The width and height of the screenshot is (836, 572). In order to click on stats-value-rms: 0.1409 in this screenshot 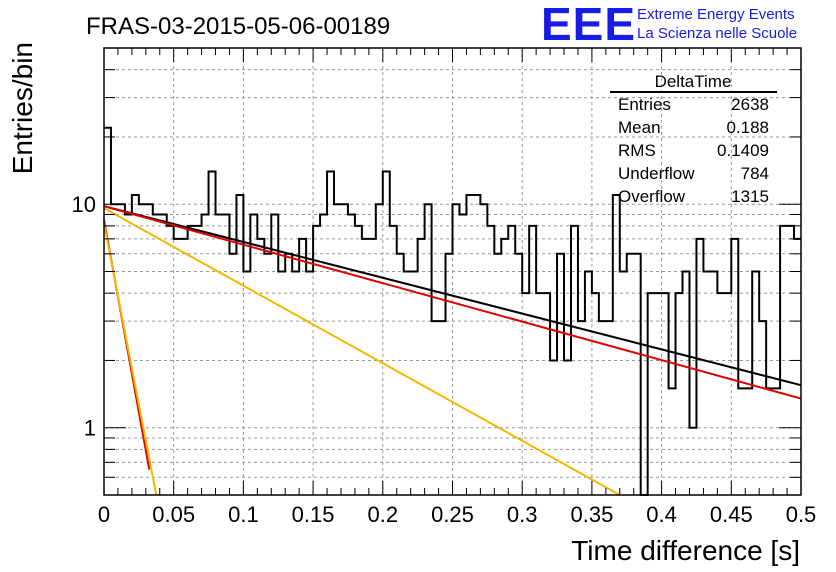, I will do `click(743, 150)`.